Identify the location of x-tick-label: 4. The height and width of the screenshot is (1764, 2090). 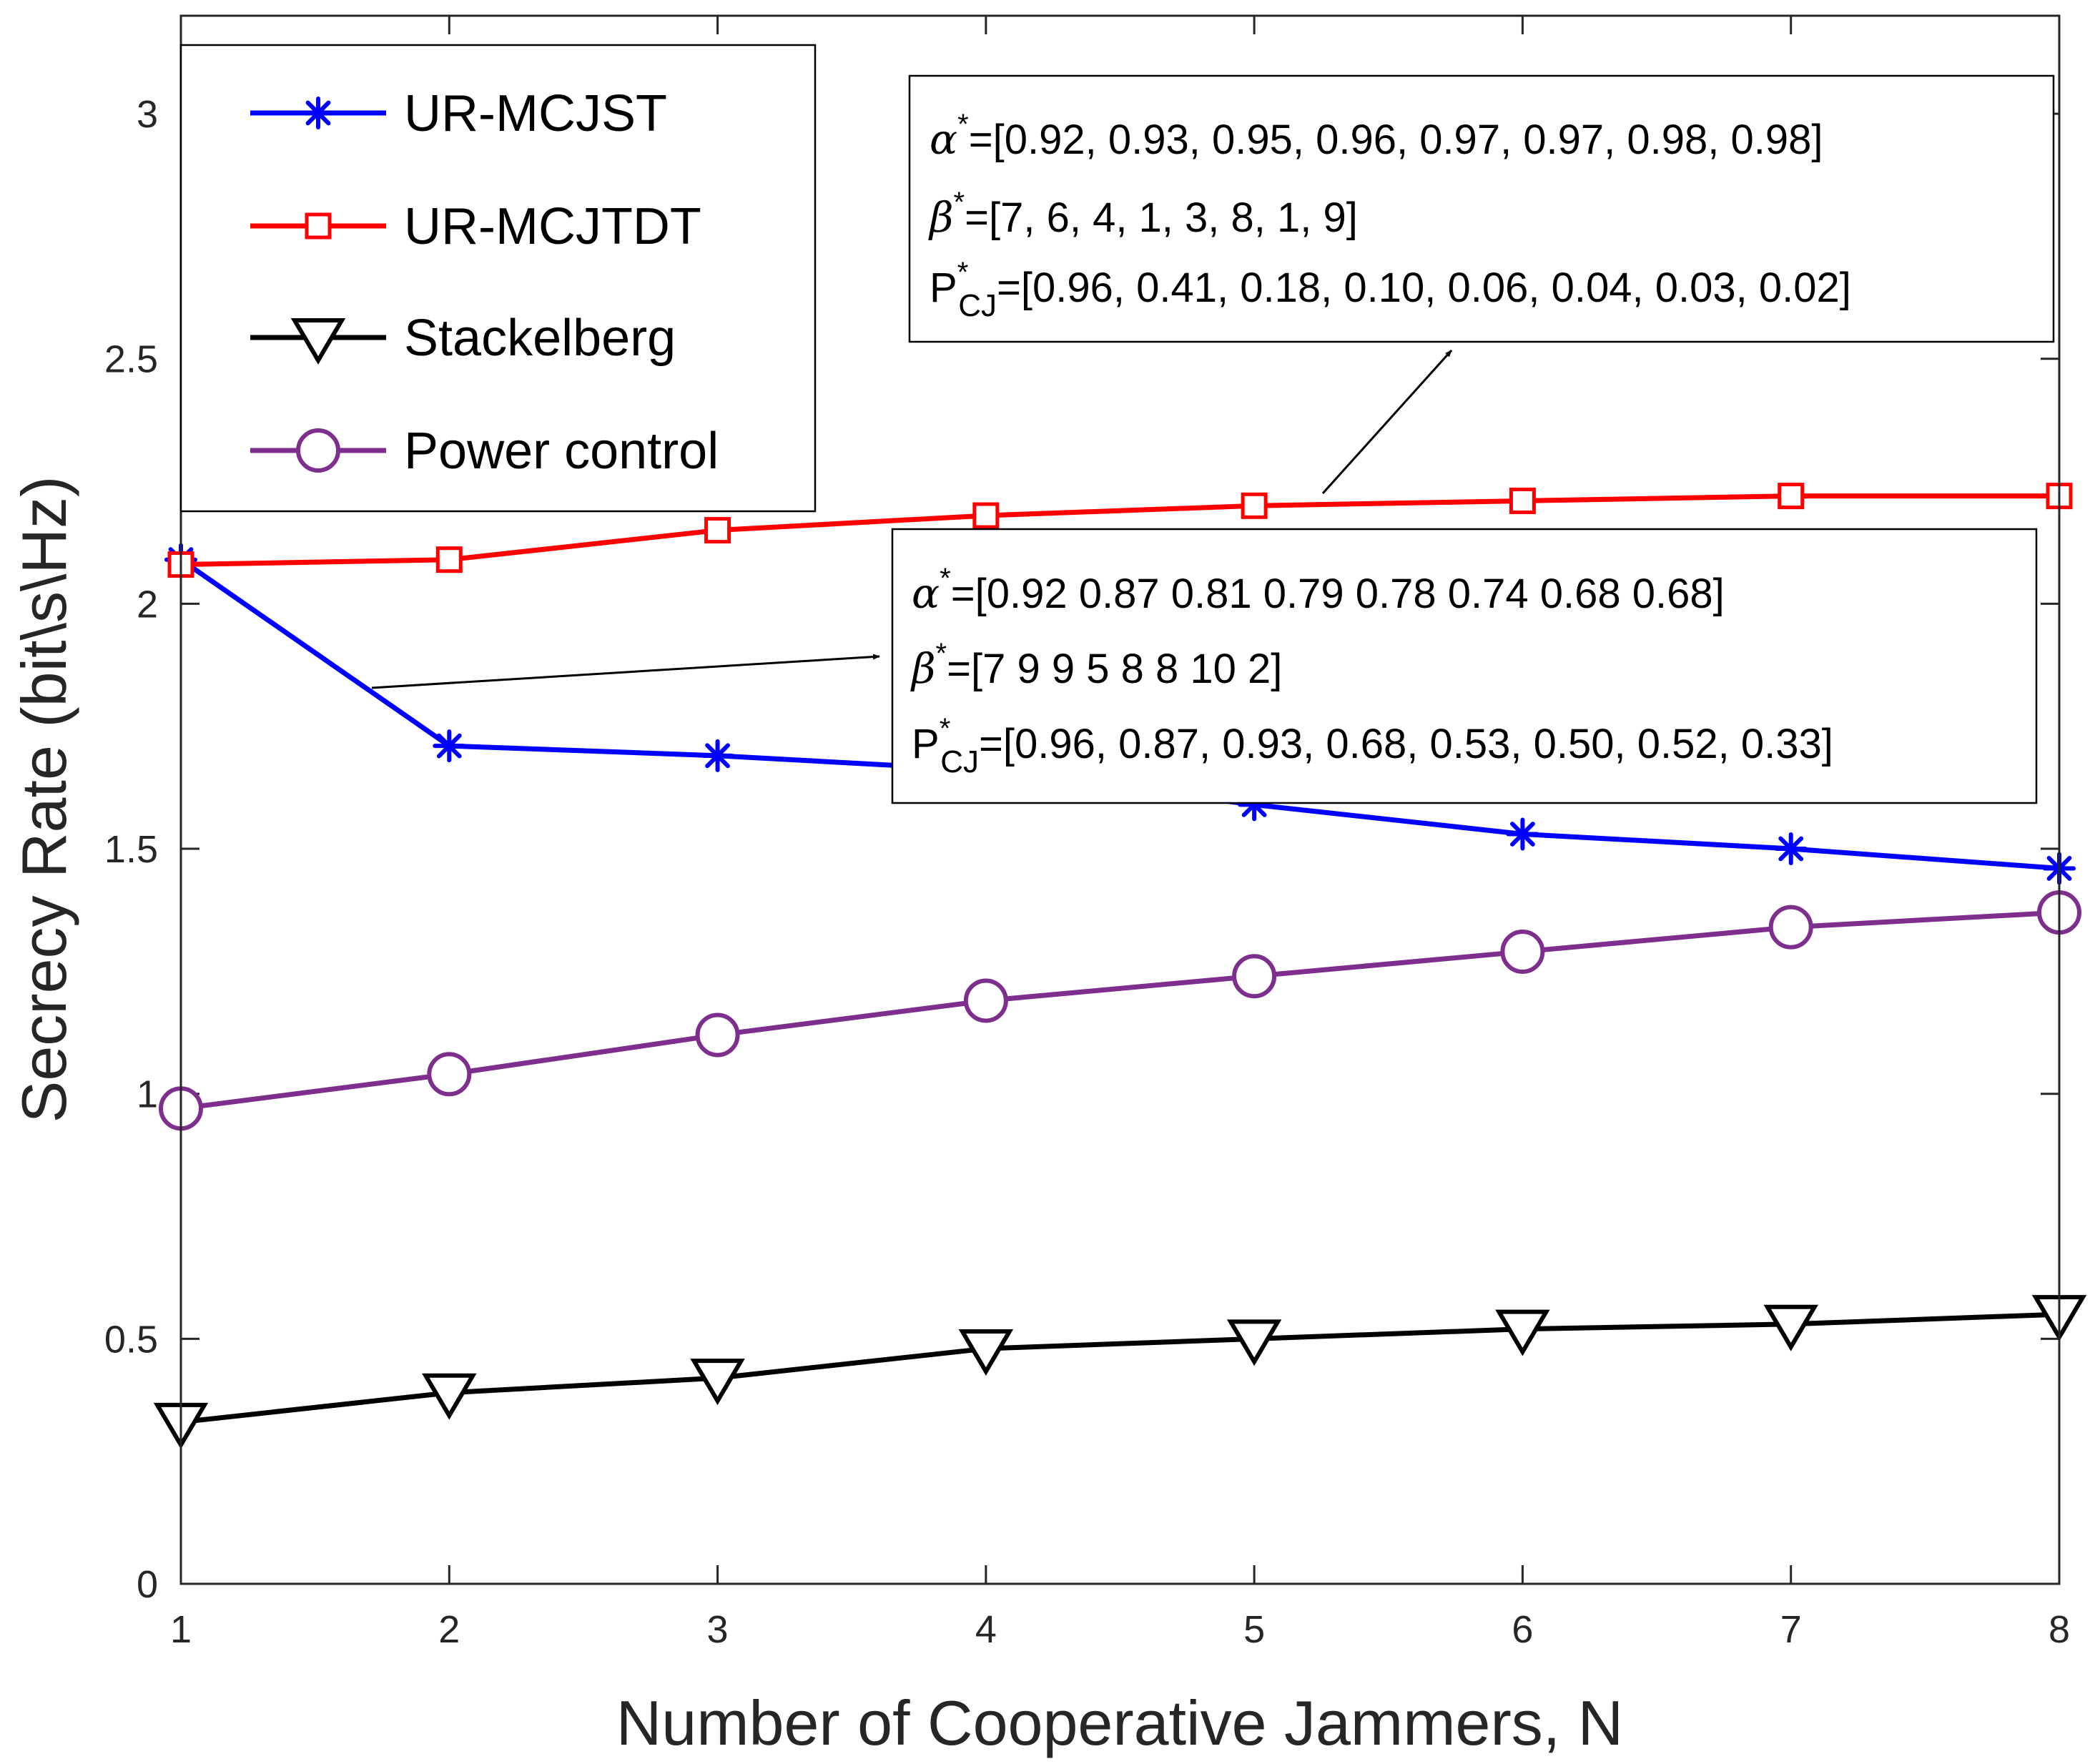
(986, 1629).